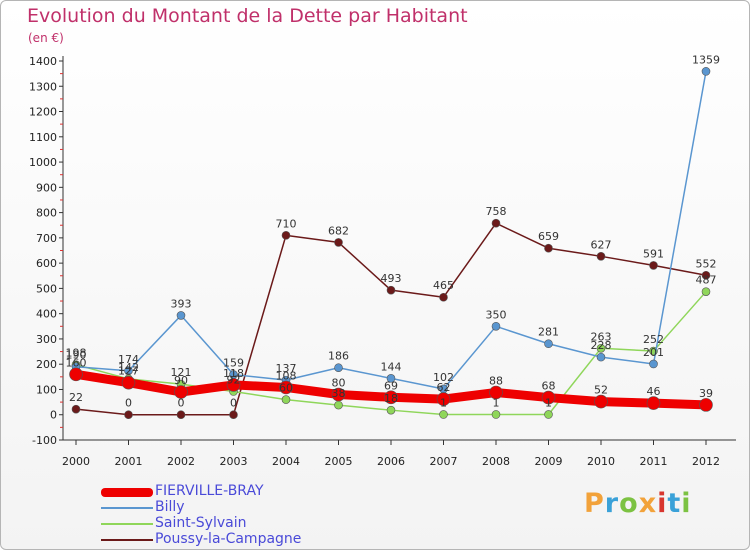  I want to click on data-label-saint-sylvain: 198, so click(76, 353).